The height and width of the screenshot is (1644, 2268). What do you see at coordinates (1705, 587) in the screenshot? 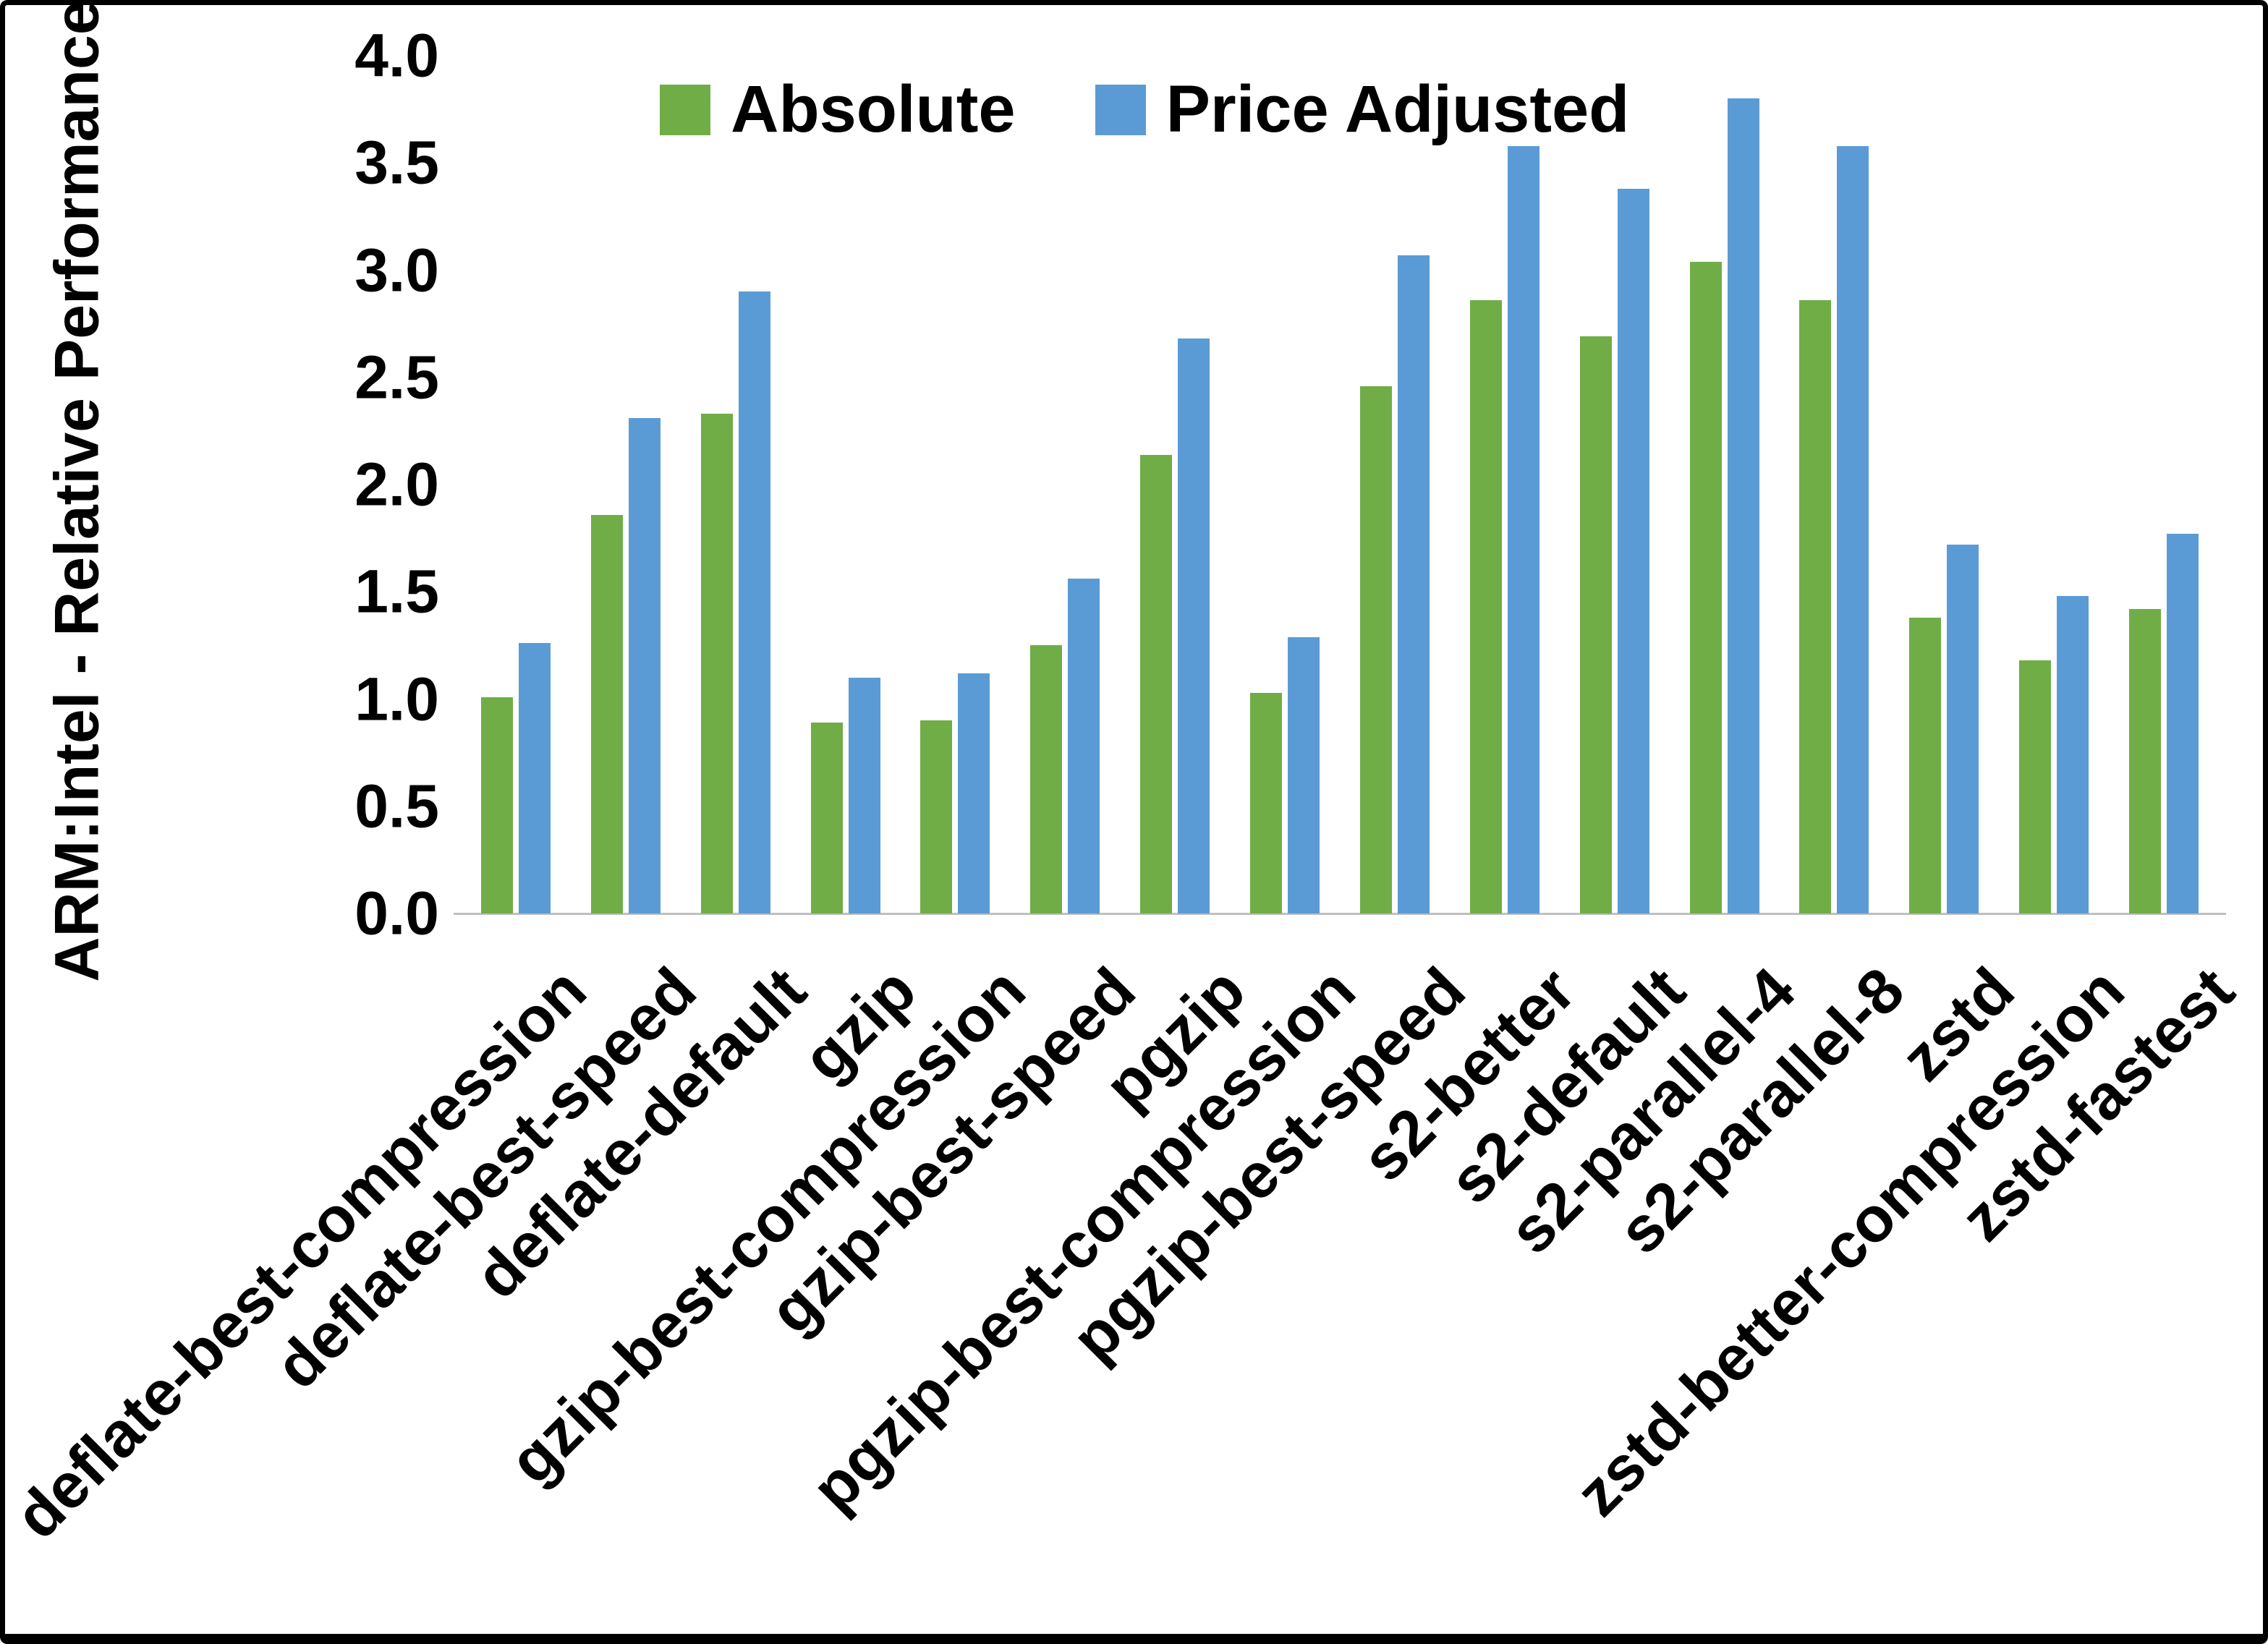
I see `bar-s2-parallel-4-absolute` at bounding box center [1705, 587].